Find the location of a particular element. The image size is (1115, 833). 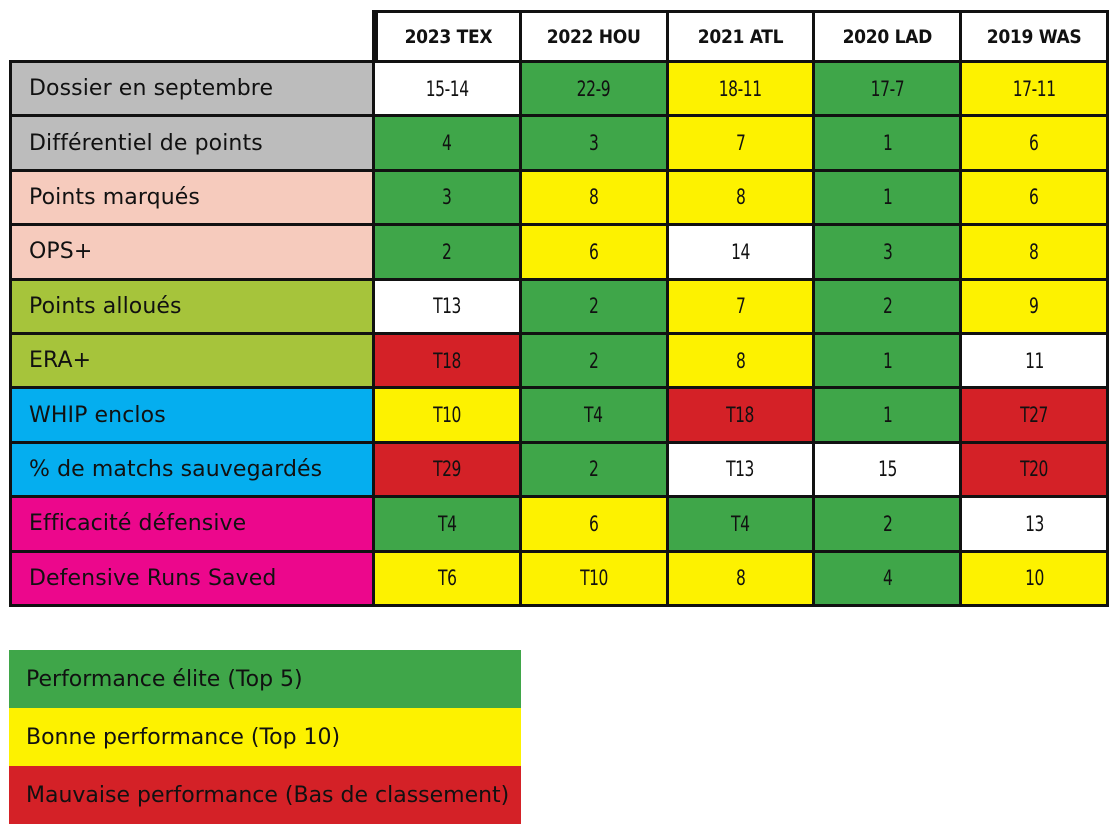

rank-value: 22-9 is located at coordinates (593, 88).